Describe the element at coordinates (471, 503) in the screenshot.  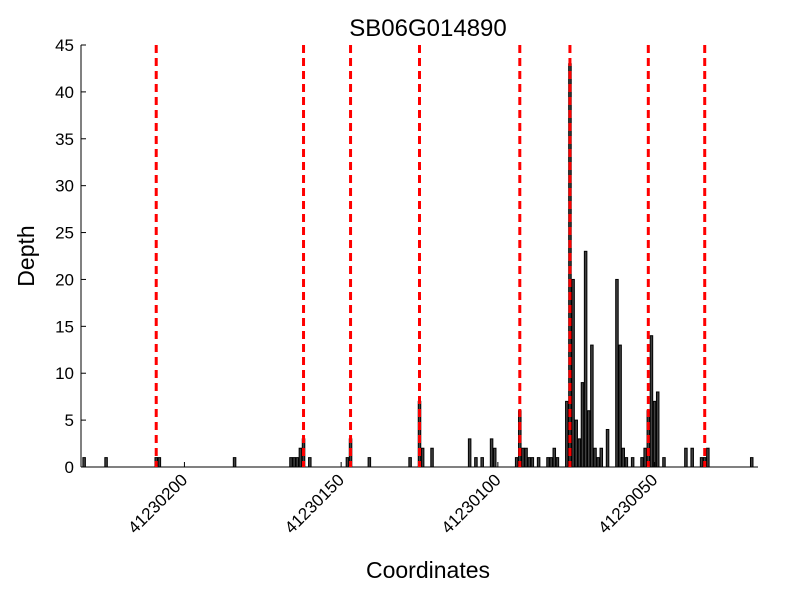
I see `x-tick-label: 41230100` at that location.